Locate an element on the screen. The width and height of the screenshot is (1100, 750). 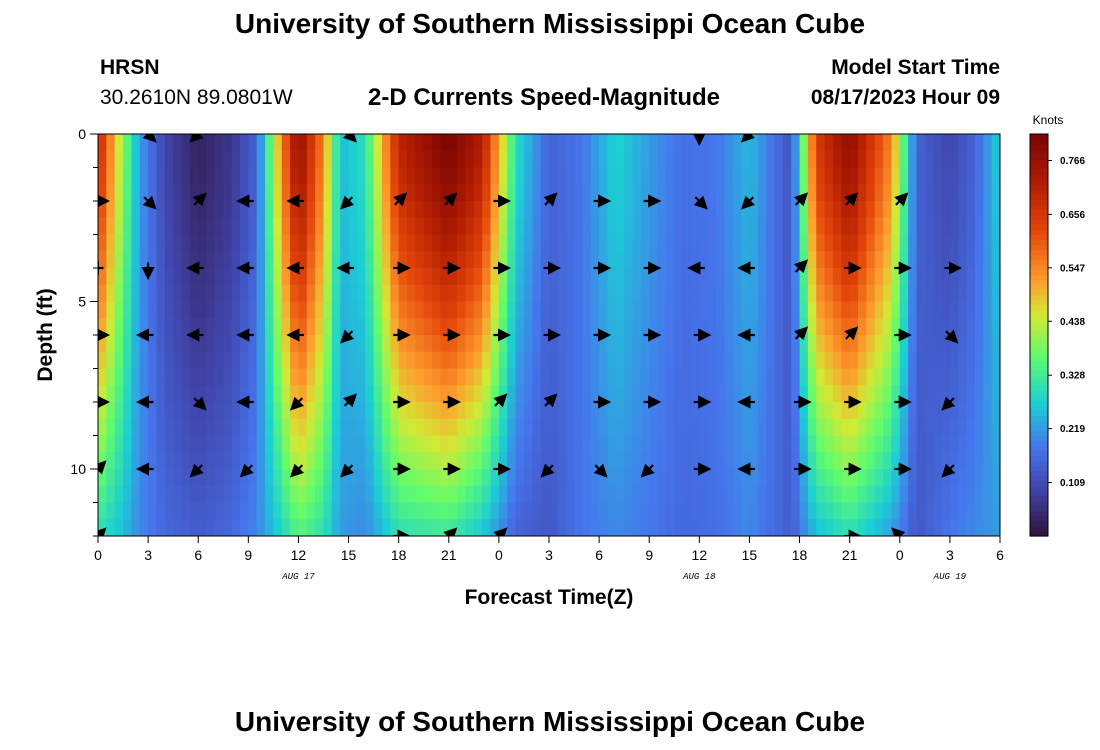
date-label: AUG 17 is located at coordinates (298, 577).